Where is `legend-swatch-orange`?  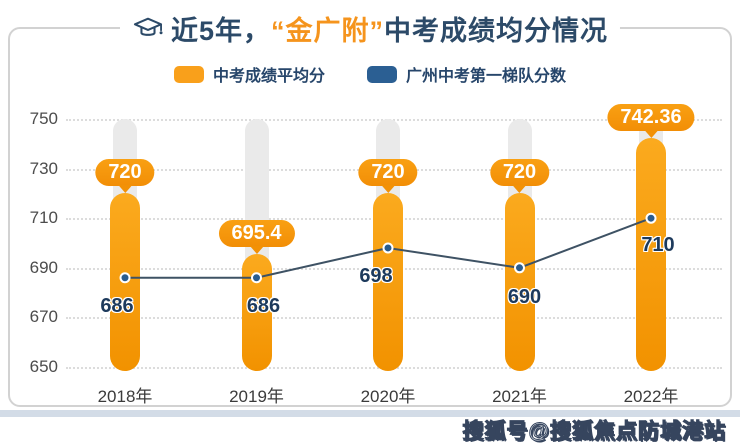
legend-swatch-orange is located at coordinates (188, 74).